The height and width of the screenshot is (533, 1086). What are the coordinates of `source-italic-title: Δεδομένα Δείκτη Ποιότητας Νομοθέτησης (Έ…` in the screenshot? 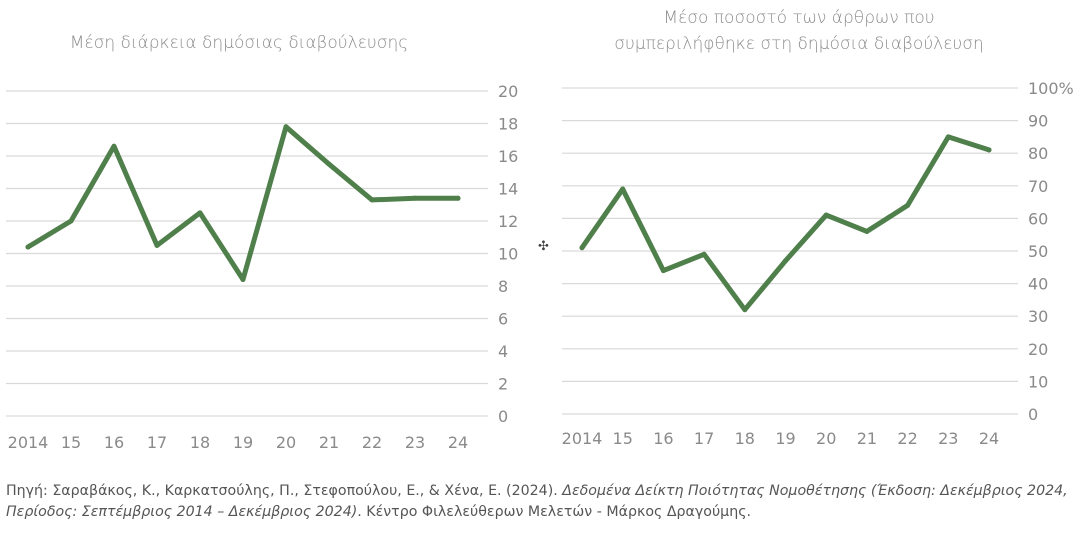 It's located at (537, 501).